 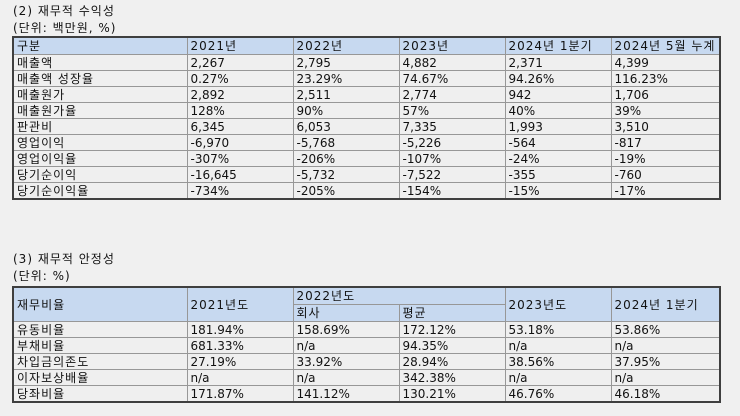 What do you see at coordinates (346, 45) in the screenshot?
I see `column-header-2022: 2022년` at bounding box center [346, 45].